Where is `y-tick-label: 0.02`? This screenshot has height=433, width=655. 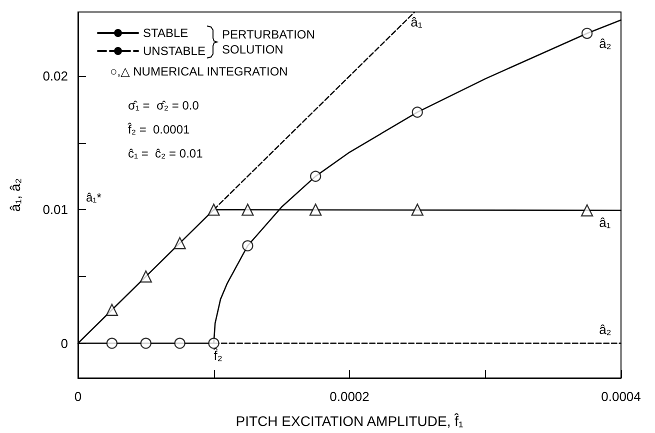 y-tick-label: 0.02 is located at coordinates (55, 76).